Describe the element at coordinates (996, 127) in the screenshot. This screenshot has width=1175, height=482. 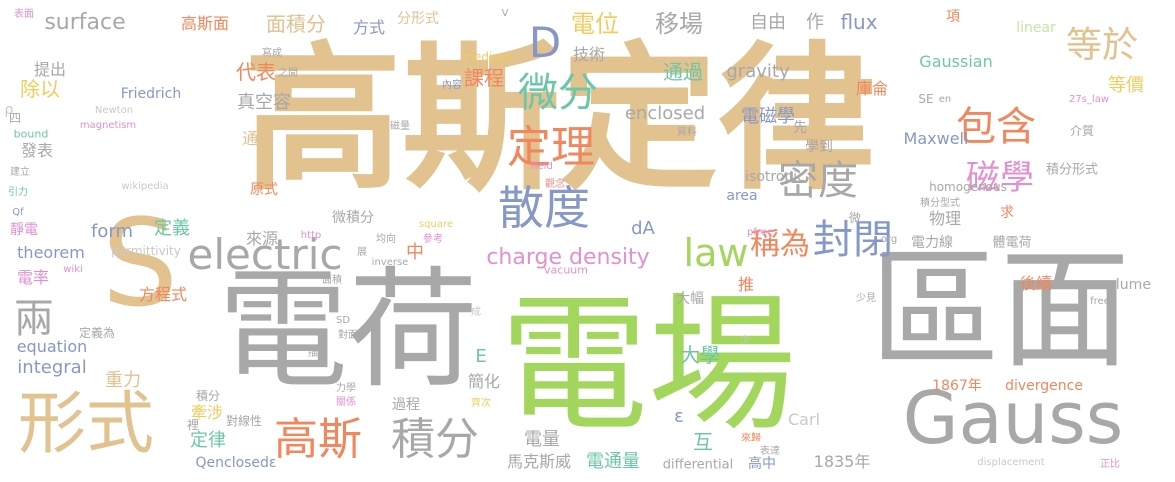
I see `word-include: 包含` at that location.